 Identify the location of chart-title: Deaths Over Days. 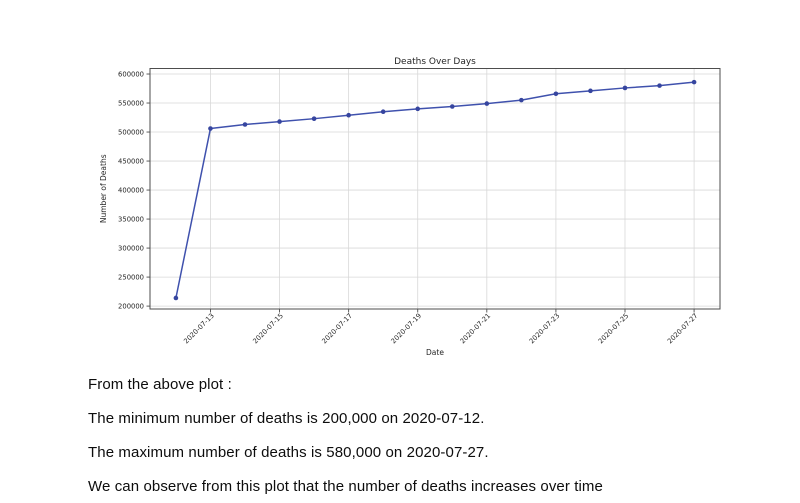
(435, 62).